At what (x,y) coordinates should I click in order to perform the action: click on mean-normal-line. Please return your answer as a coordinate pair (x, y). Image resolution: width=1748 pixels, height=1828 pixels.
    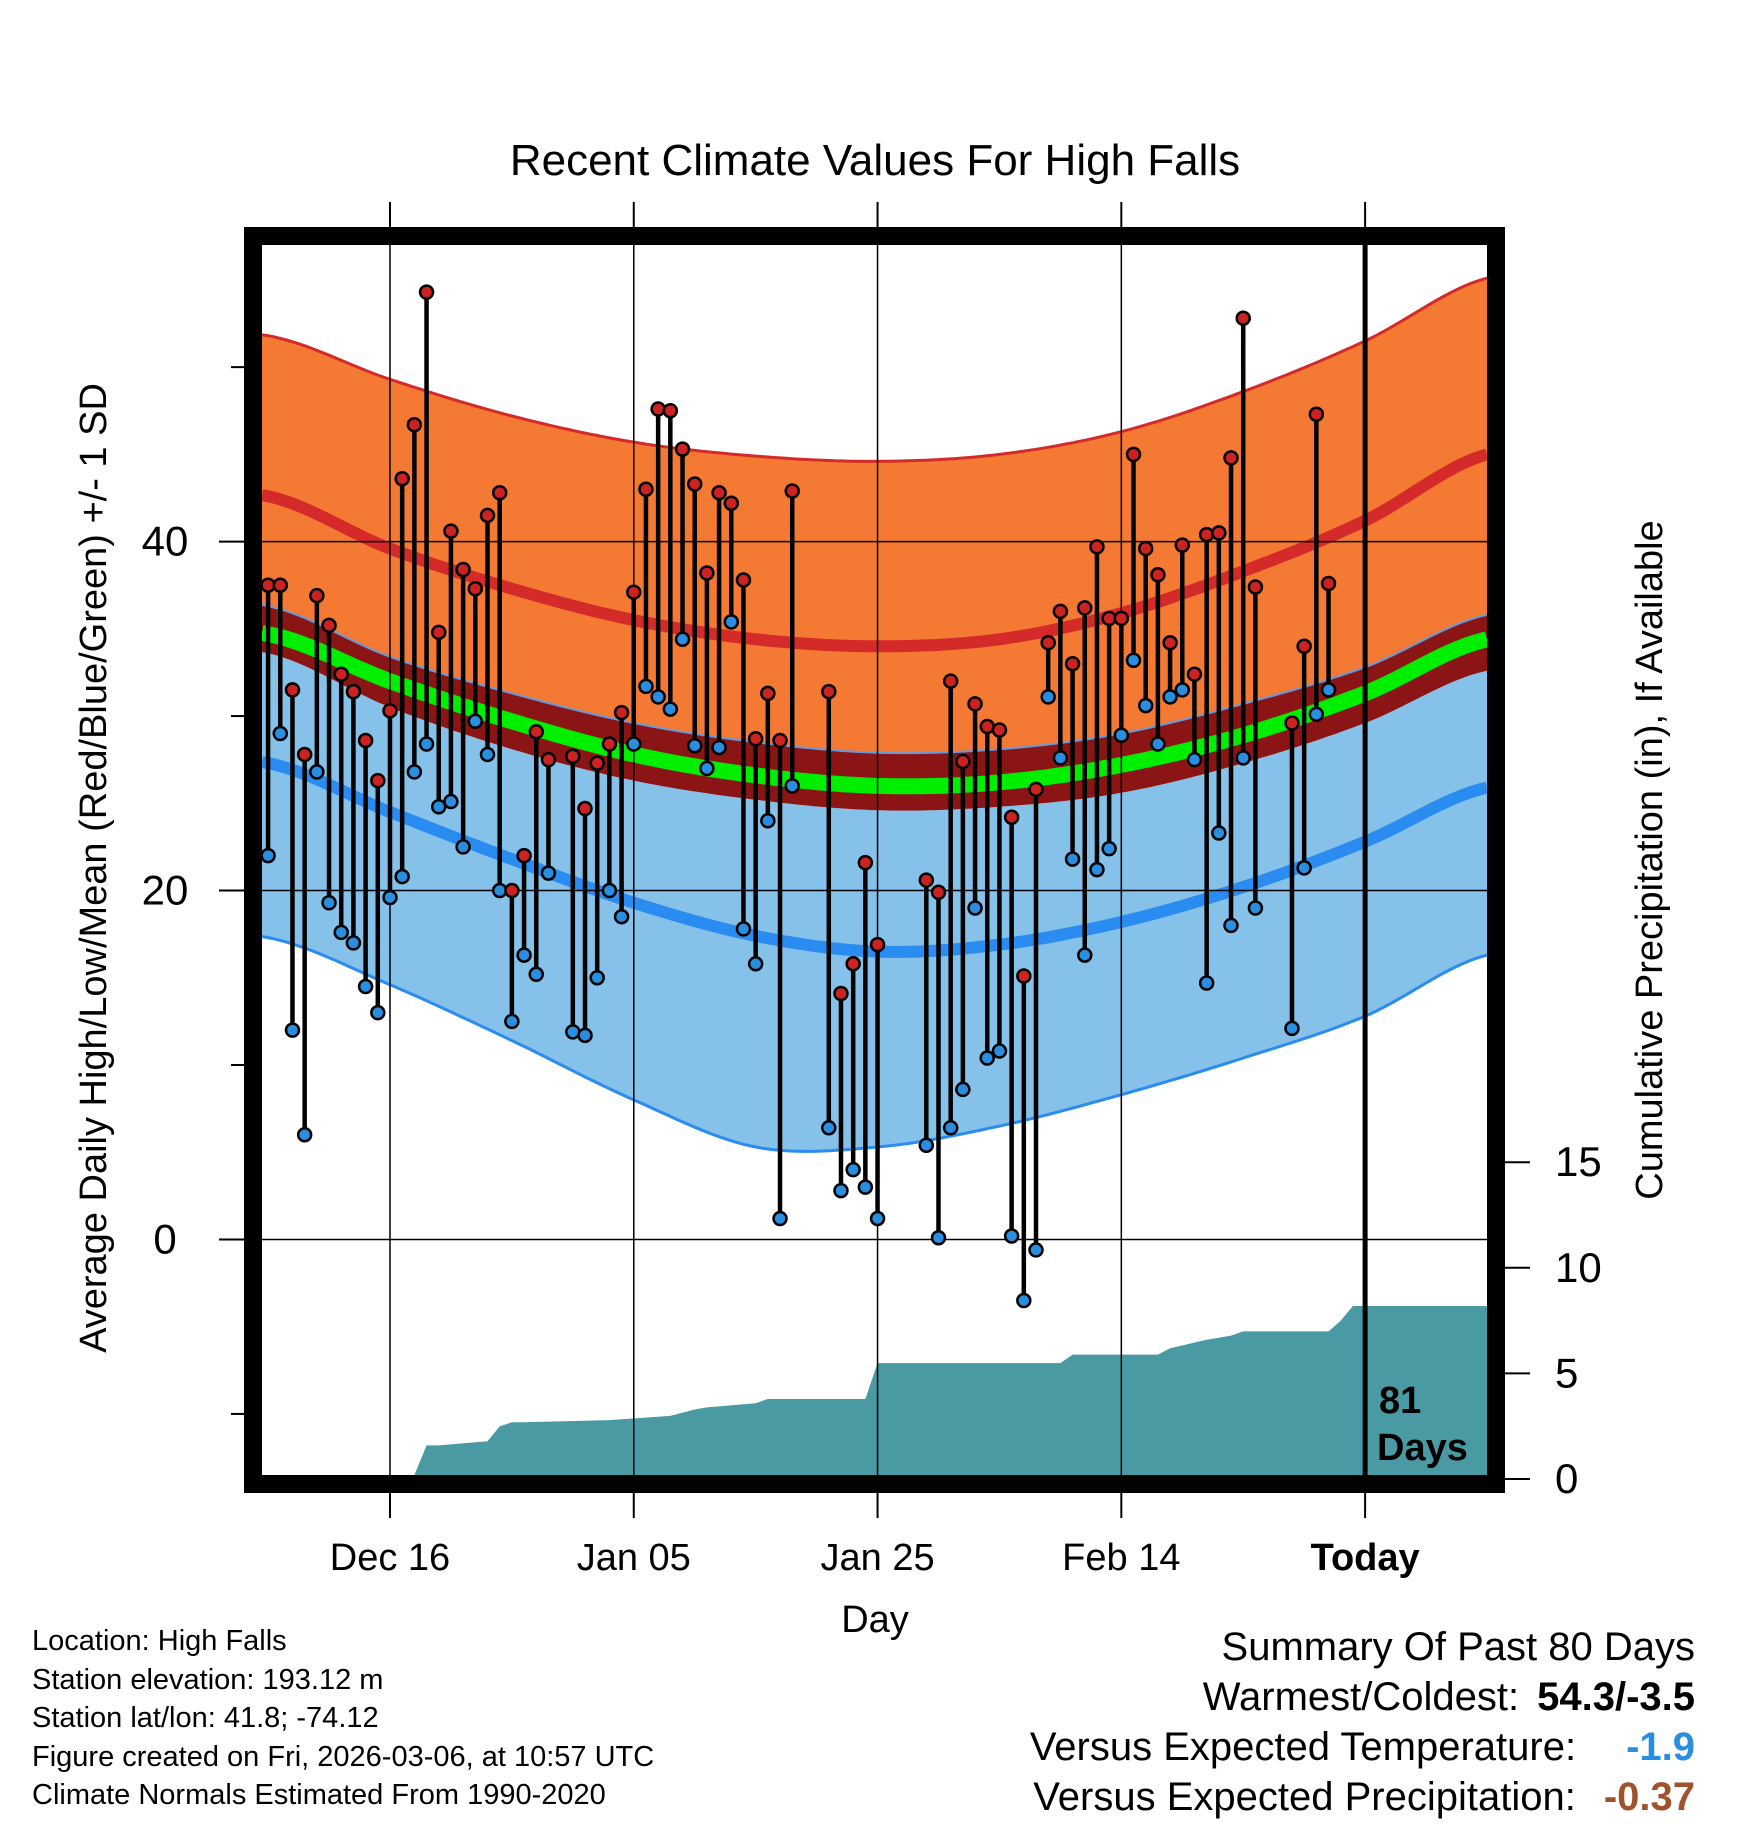
    Looking at the image, I should click on (874, 710).